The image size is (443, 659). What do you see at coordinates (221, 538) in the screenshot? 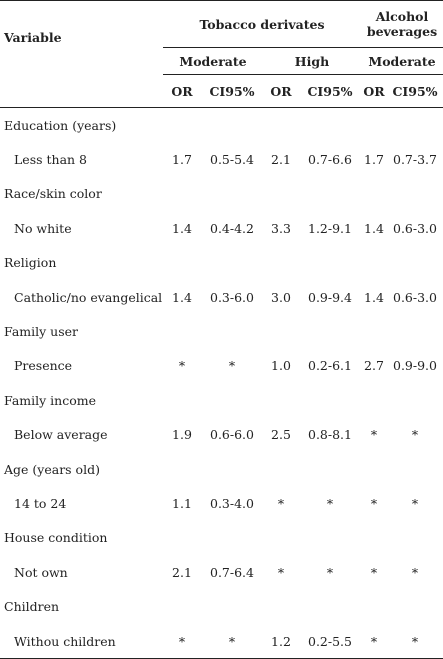
I see `category-row: House condition` at bounding box center [221, 538].